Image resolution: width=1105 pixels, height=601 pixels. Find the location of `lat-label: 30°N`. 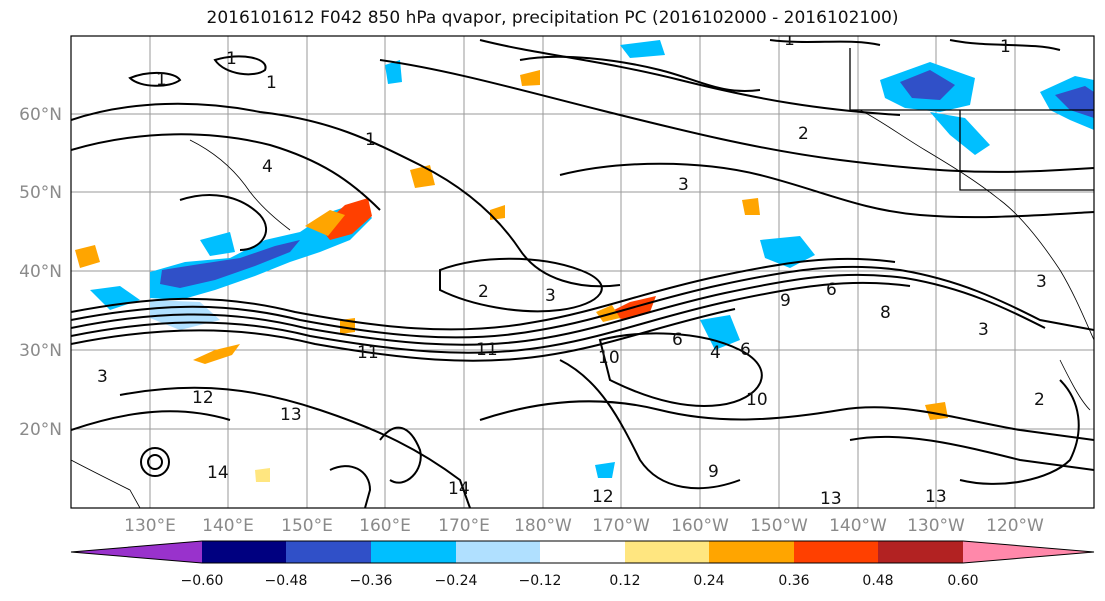

lat-label: 30°N is located at coordinates (40, 351).